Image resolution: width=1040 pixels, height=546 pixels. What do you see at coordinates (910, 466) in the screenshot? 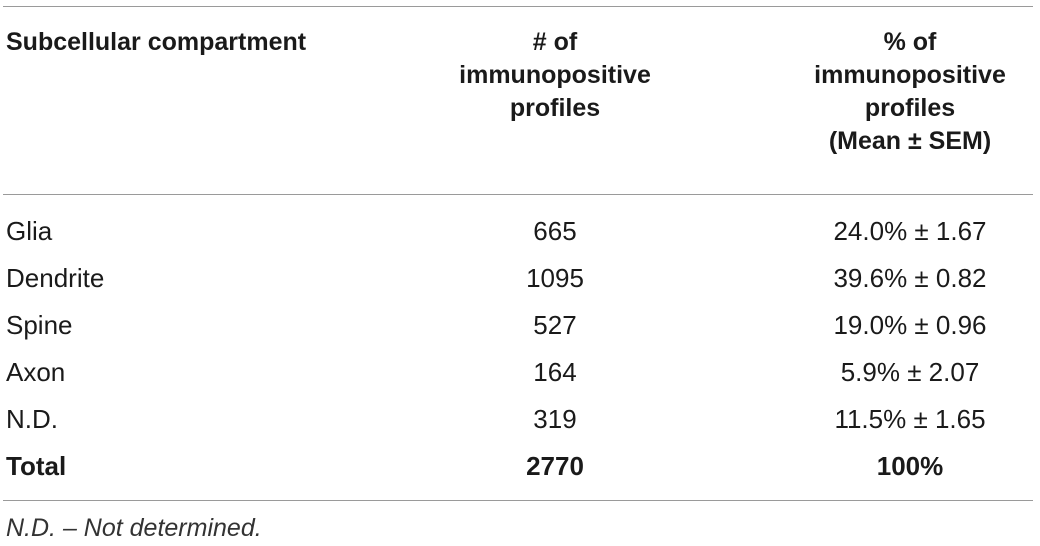
I see `cell-total-percent: 100%` at bounding box center [910, 466].